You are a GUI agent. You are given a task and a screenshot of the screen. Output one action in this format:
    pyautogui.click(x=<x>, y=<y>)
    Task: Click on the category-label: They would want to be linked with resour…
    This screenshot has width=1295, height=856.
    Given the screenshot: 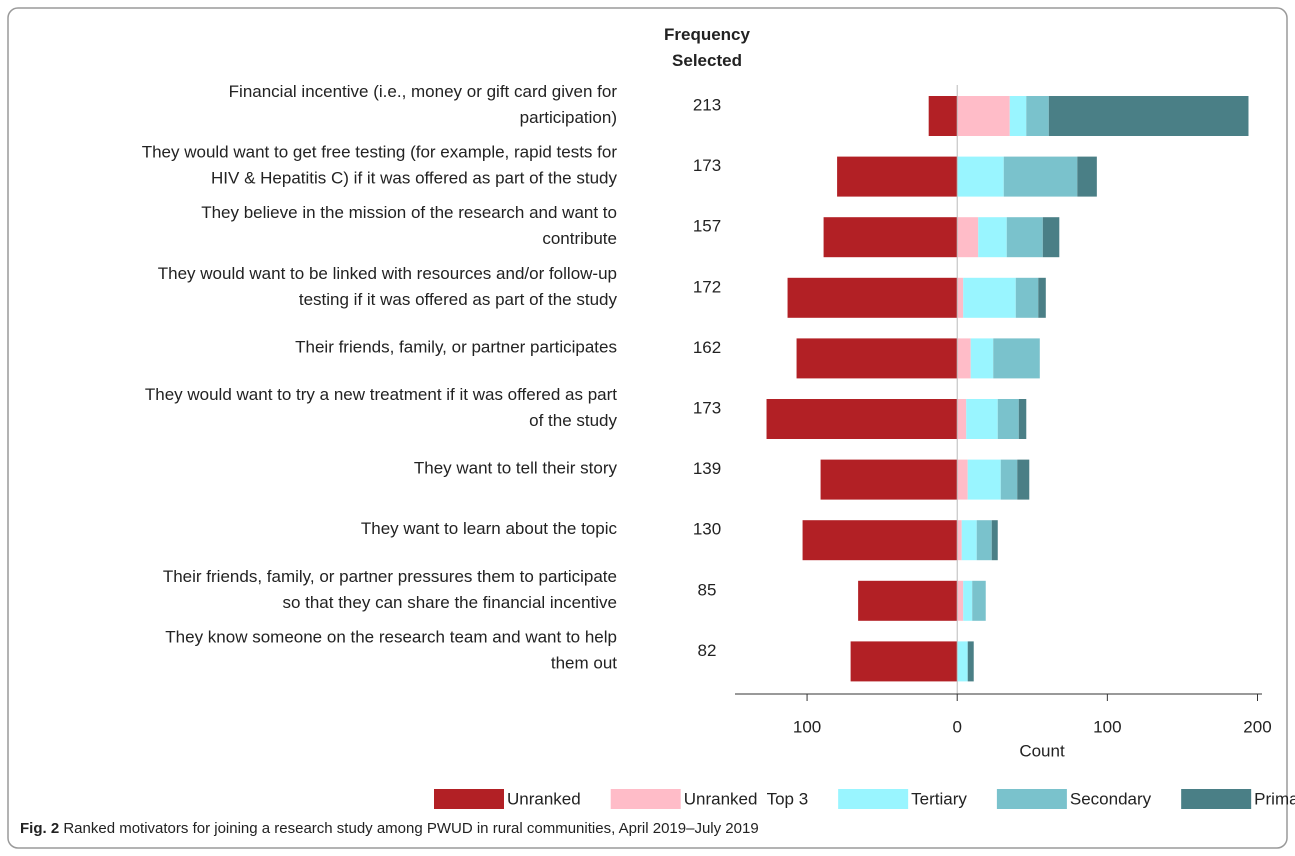 What is the action you would take?
    pyautogui.click(x=388, y=286)
    